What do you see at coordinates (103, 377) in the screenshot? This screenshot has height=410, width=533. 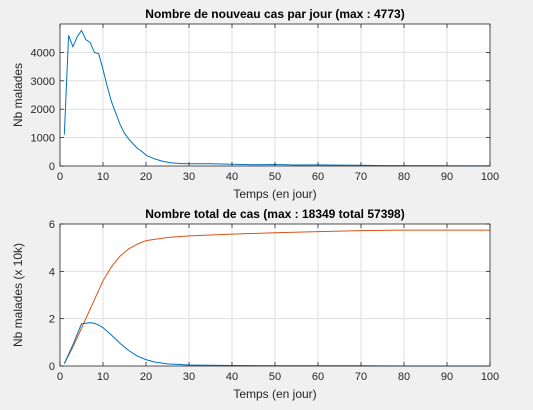 I see `total-cases-x-tick-label: 10` at bounding box center [103, 377].